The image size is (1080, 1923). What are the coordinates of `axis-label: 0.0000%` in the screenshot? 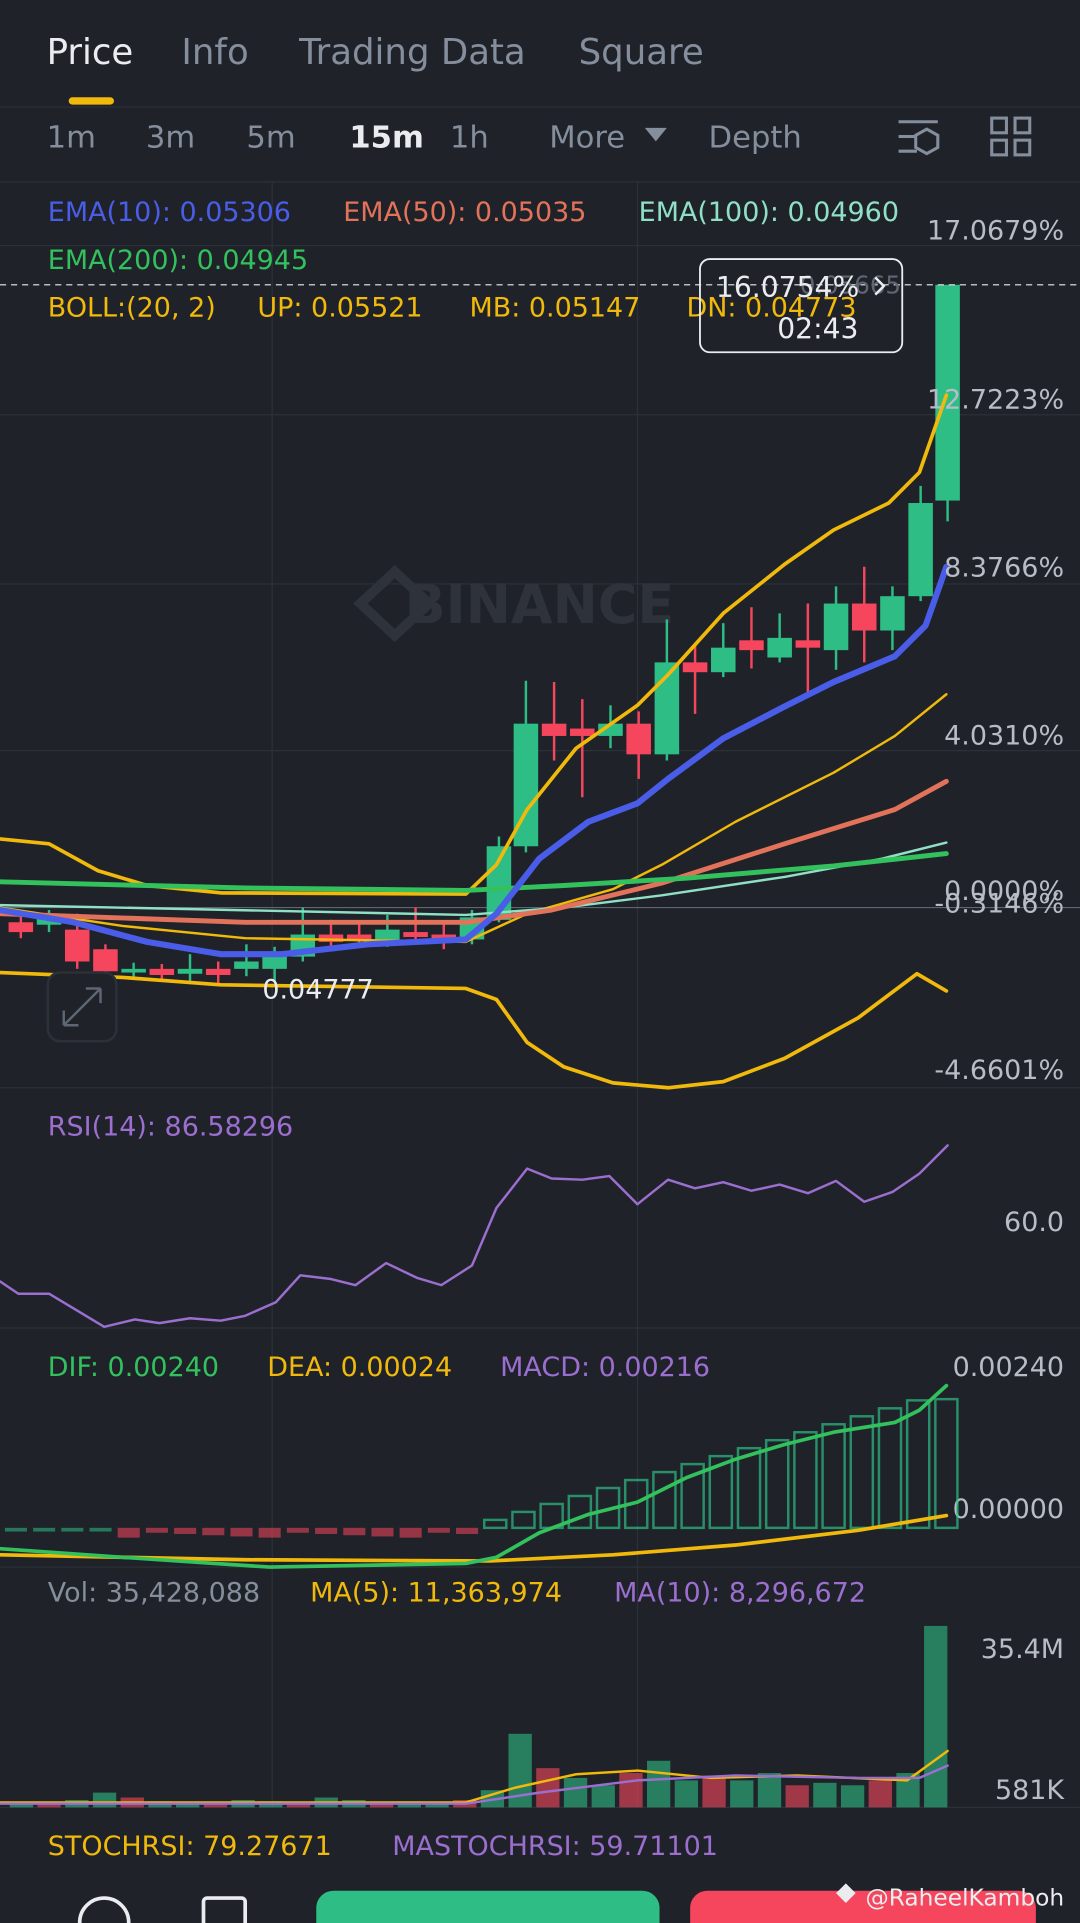 It's located at (1004, 891).